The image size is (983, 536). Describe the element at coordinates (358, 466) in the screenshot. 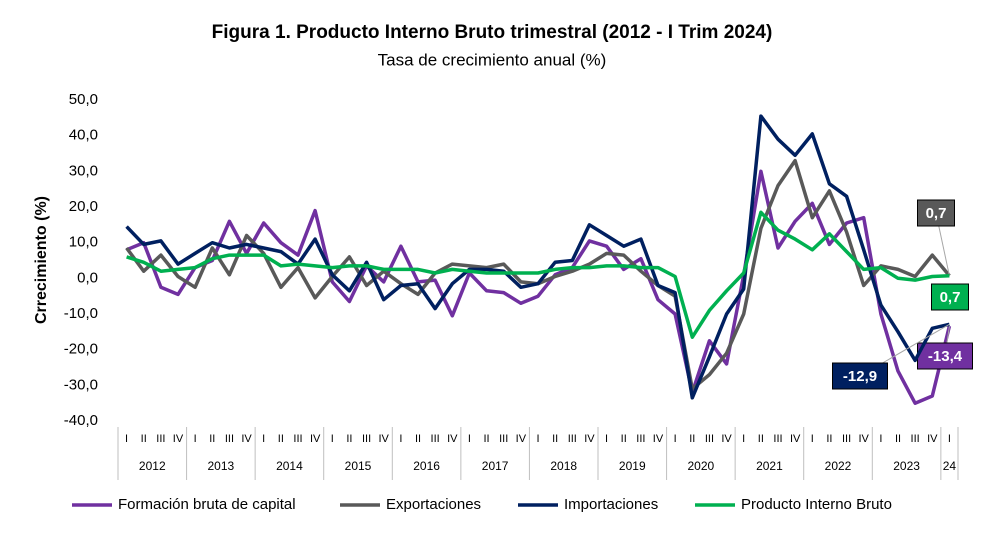

I see `year-label: 2015` at that location.